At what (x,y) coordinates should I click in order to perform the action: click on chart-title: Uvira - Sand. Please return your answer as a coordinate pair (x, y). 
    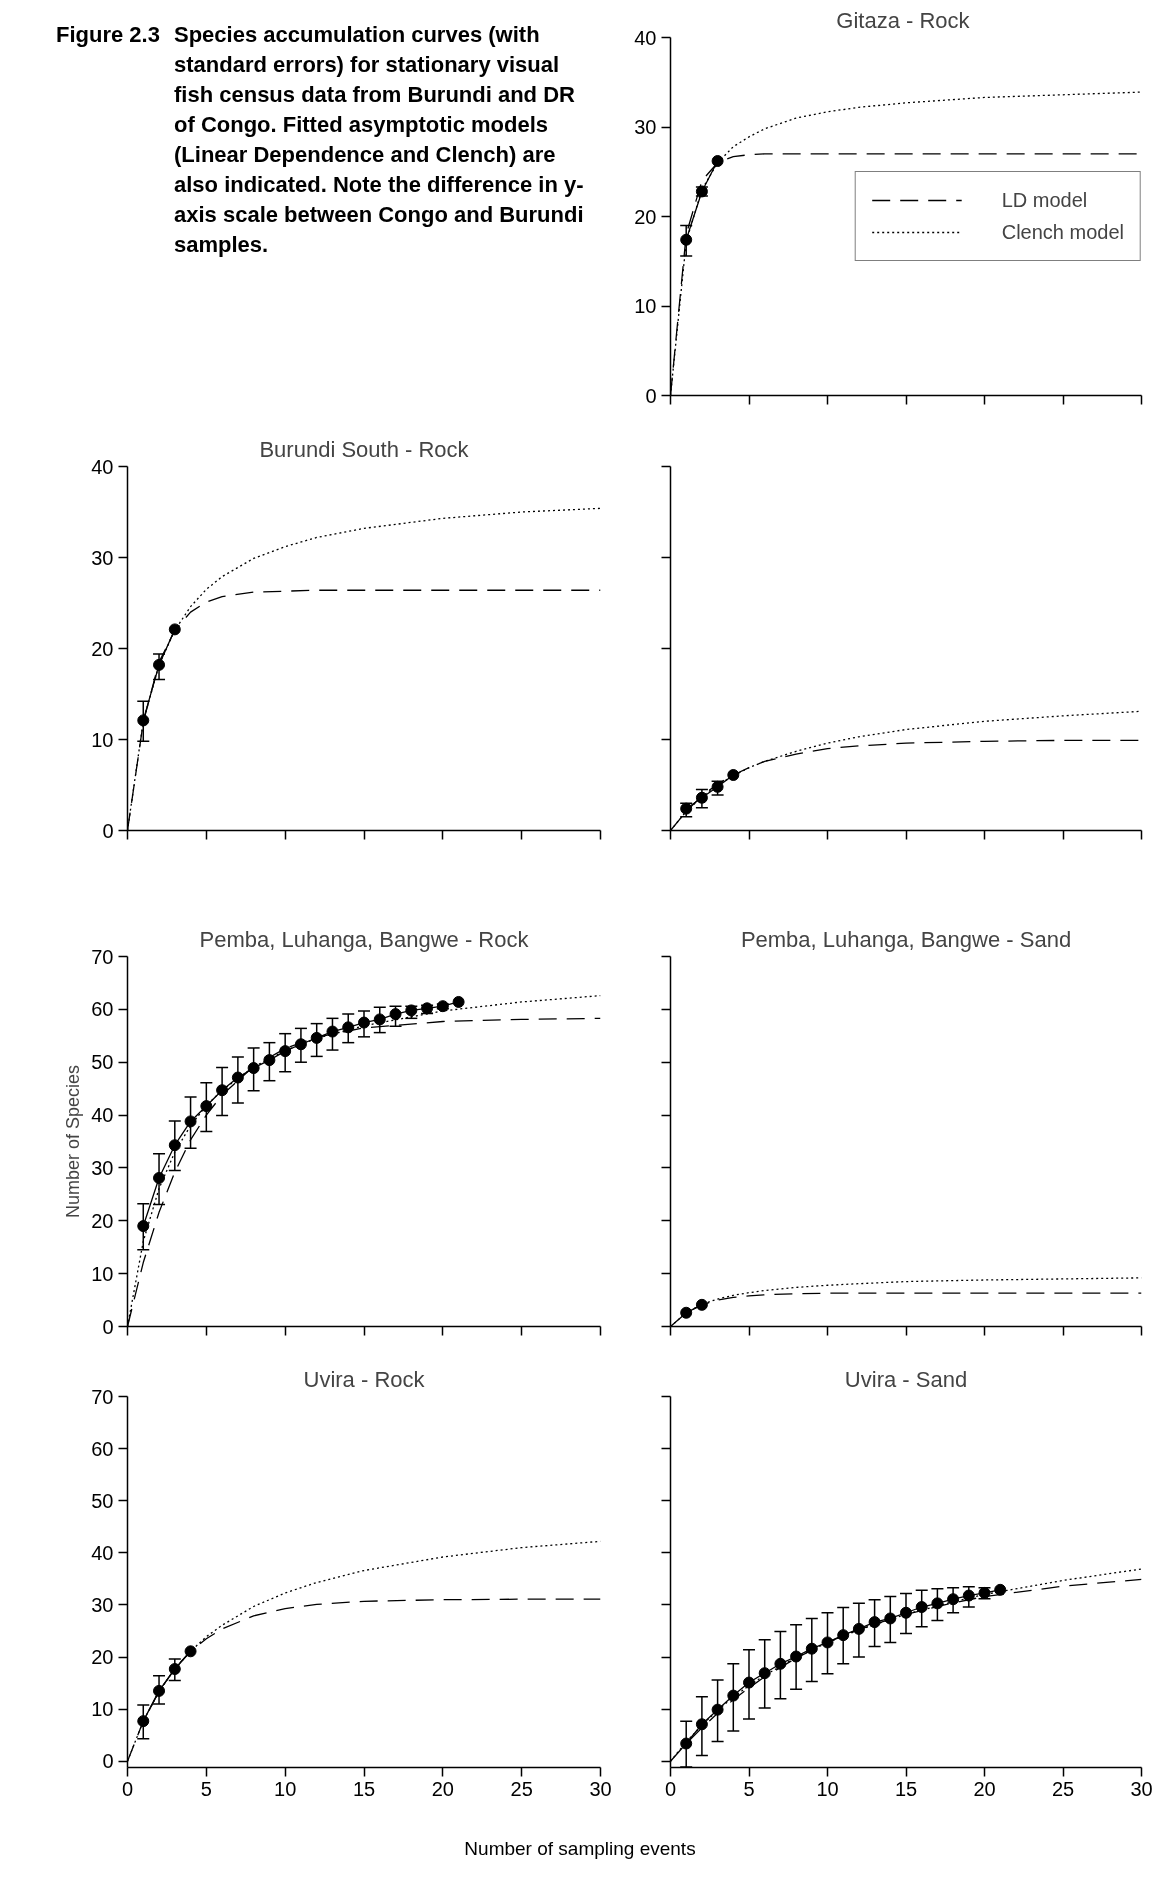
    Looking at the image, I should click on (906, 1379).